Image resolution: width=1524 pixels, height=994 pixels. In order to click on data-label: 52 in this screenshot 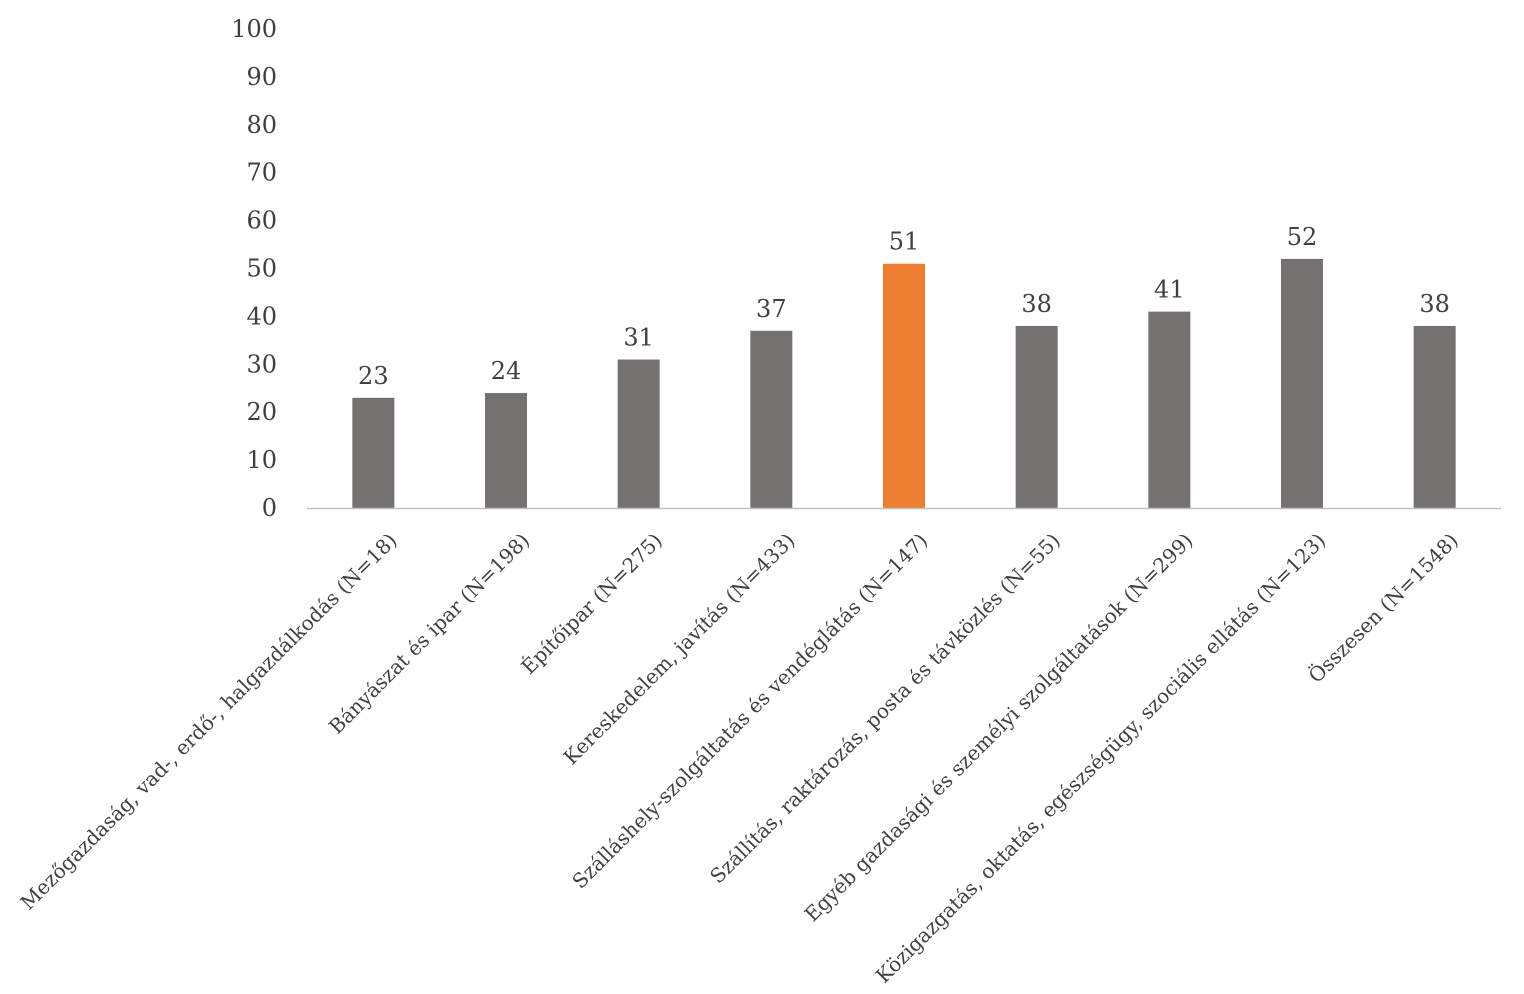, I will do `click(1302, 237)`.